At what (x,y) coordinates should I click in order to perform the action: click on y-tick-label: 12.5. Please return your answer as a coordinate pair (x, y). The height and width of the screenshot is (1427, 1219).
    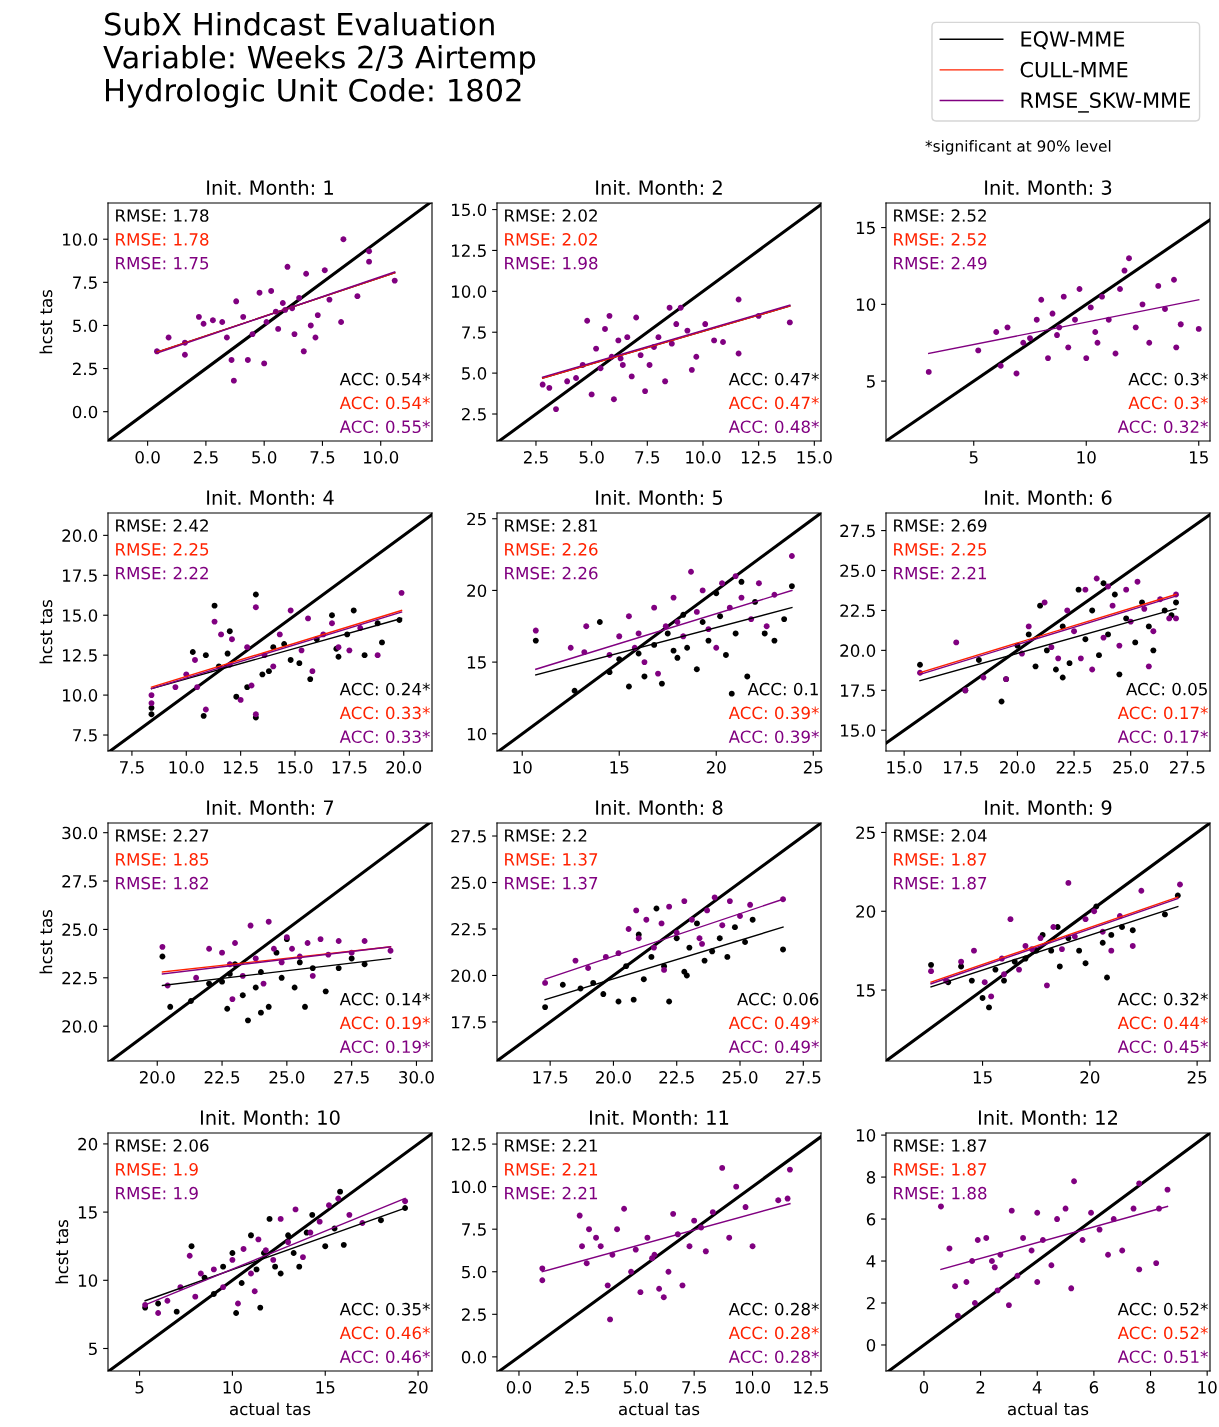
    Looking at the image, I should click on (469, 1144).